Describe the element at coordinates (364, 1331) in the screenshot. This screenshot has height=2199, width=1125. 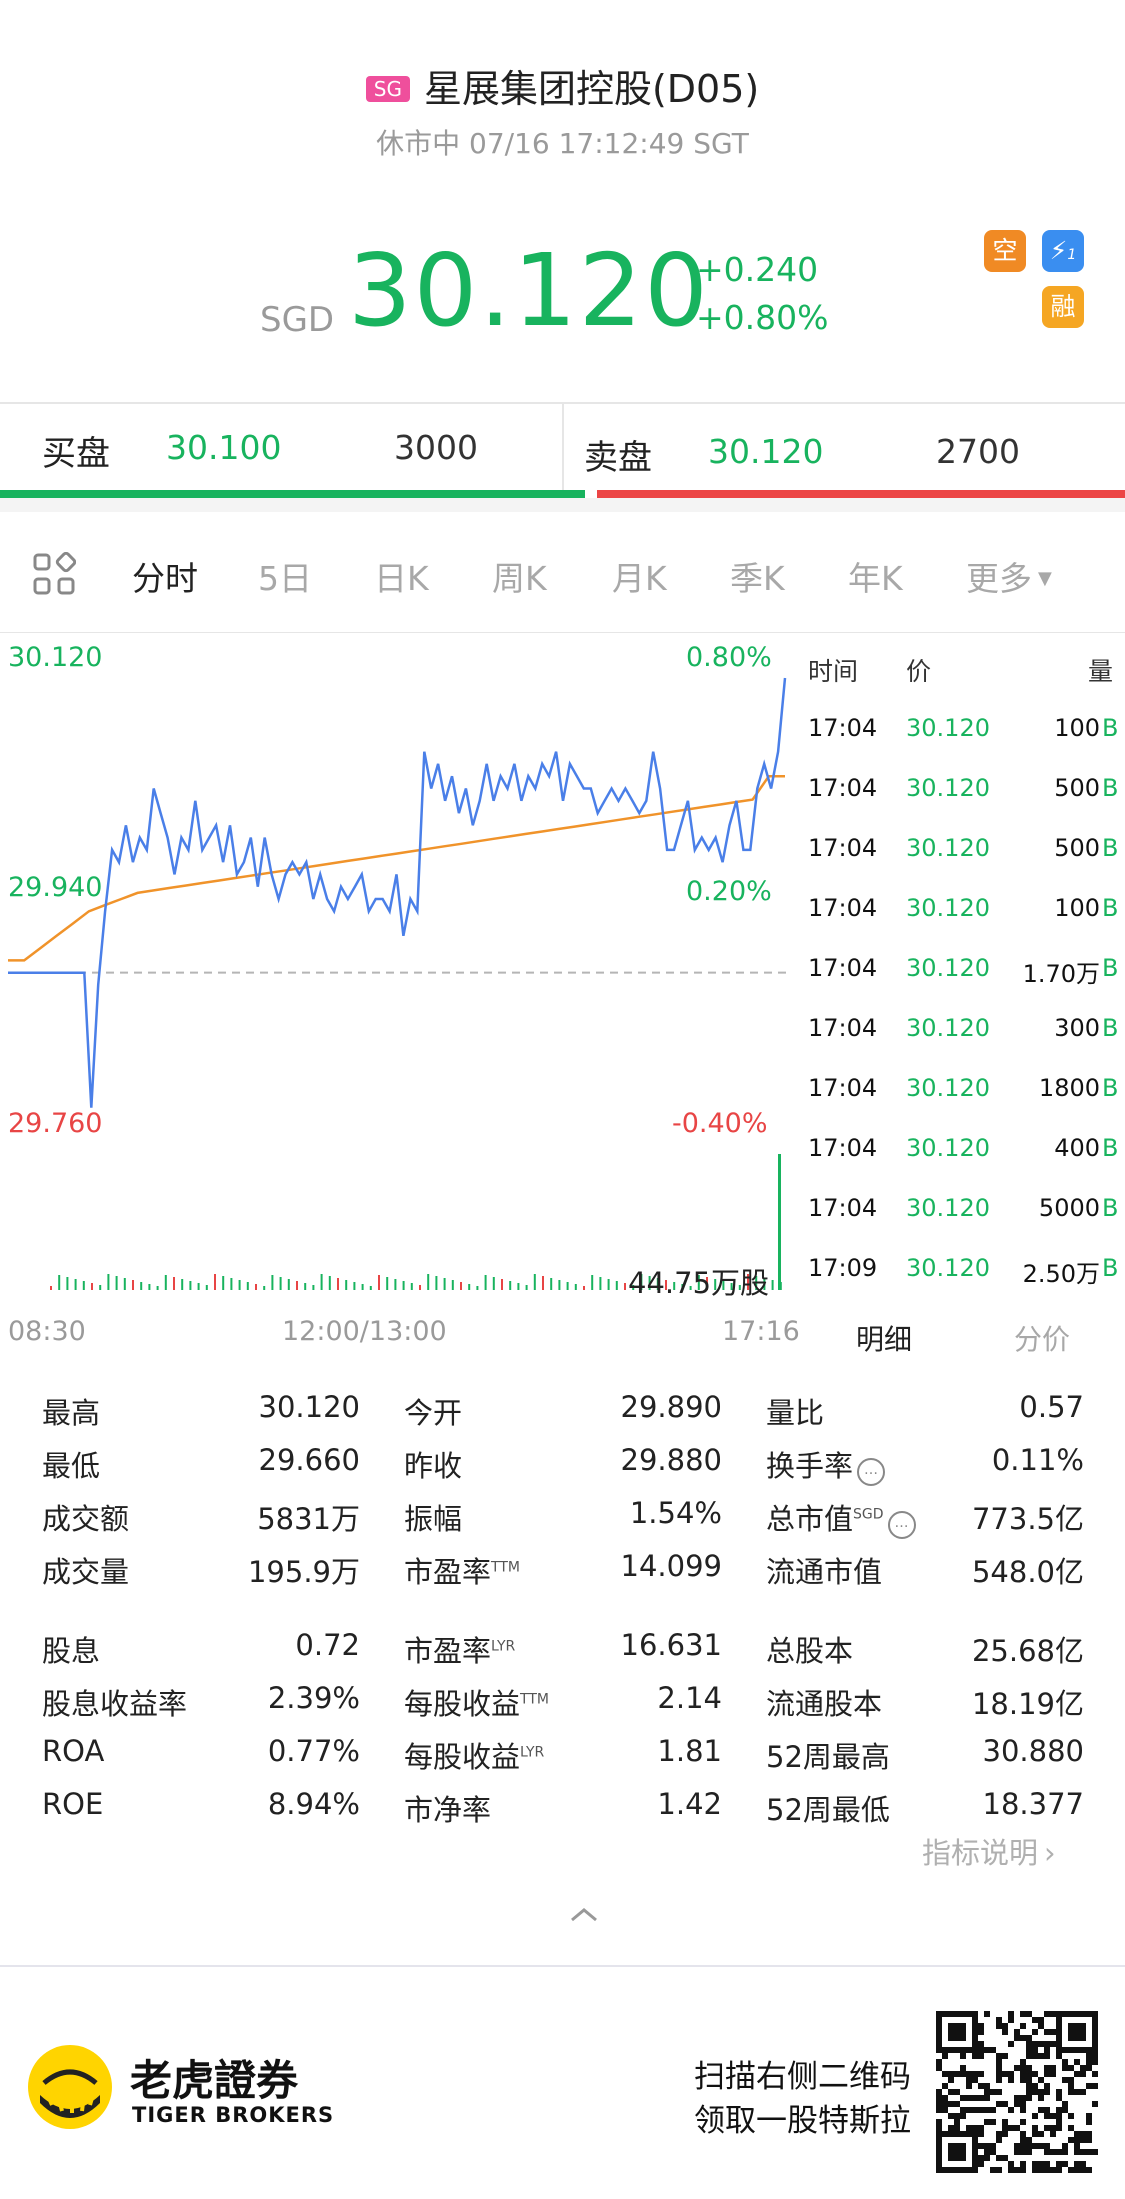
I see `x-label-mid: 12:00/13:00` at that location.